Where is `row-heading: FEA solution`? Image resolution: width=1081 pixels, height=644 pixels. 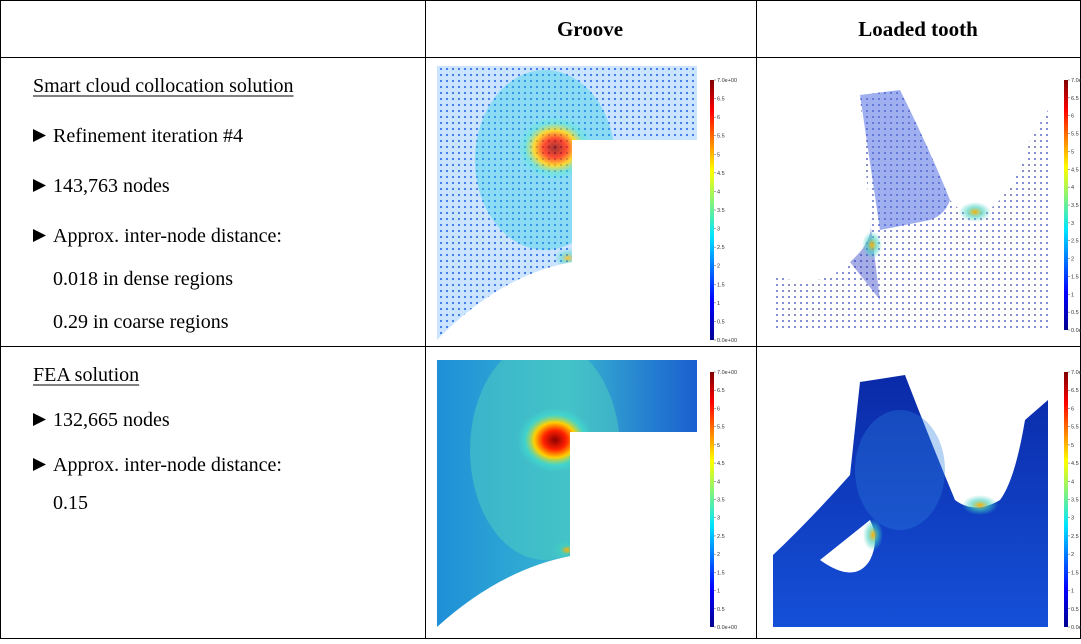 row-heading: FEA solution is located at coordinates (86, 375).